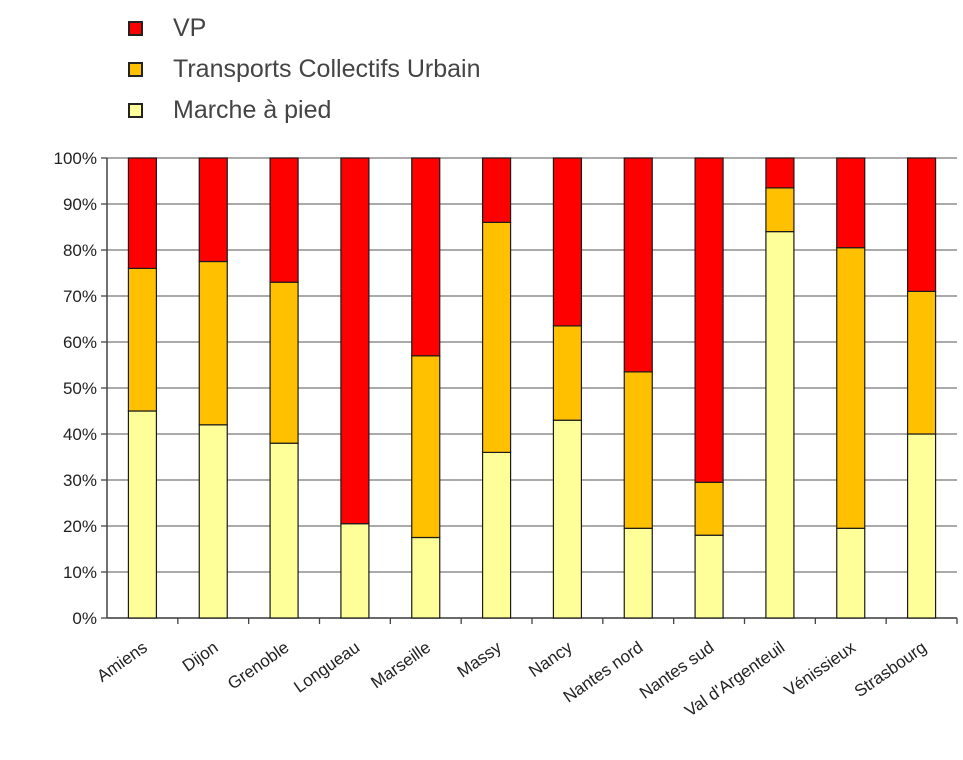  Describe the element at coordinates (252, 110) in the screenshot. I see `legend-label: Marche à pied` at that location.